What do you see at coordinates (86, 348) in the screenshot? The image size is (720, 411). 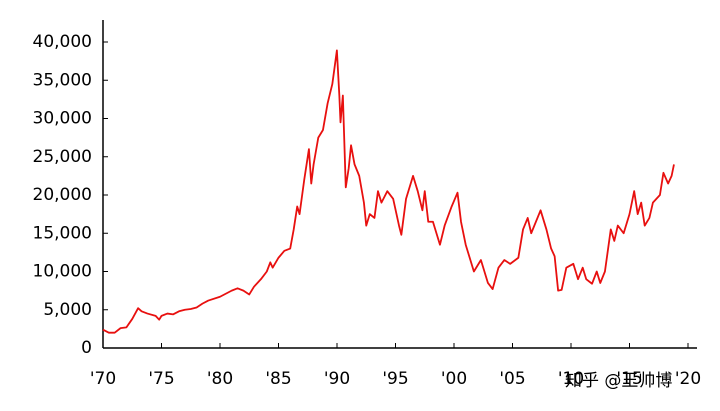 I see `y-tick-label: 0` at bounding box center [86, 348].